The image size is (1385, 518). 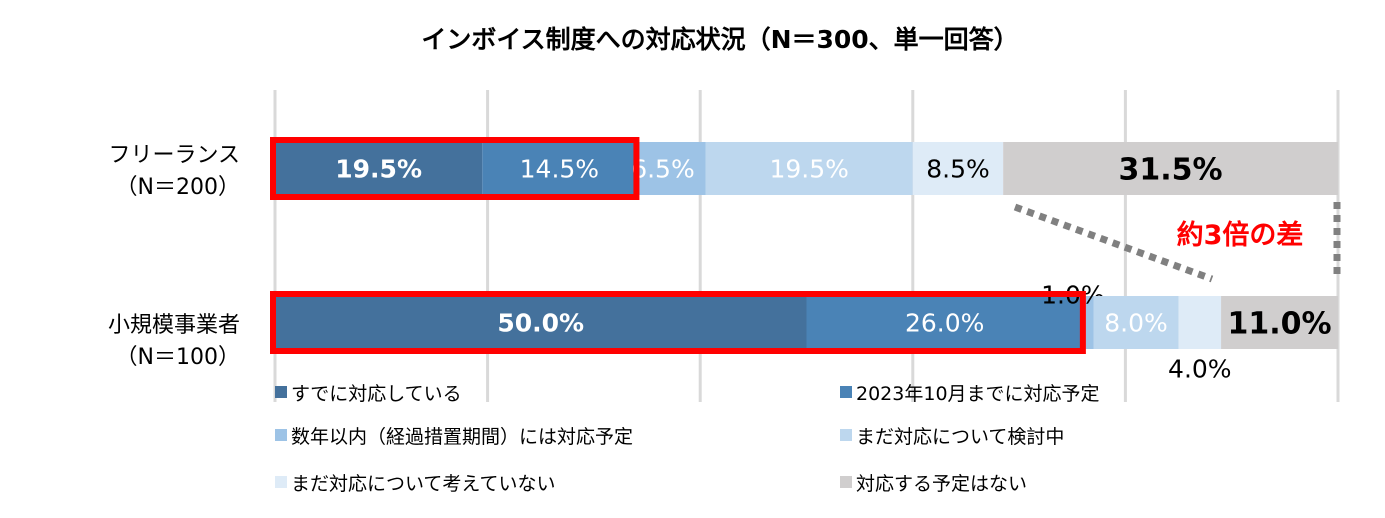 I want to click on data-label: 8.5%, so click(x=958, y=169).